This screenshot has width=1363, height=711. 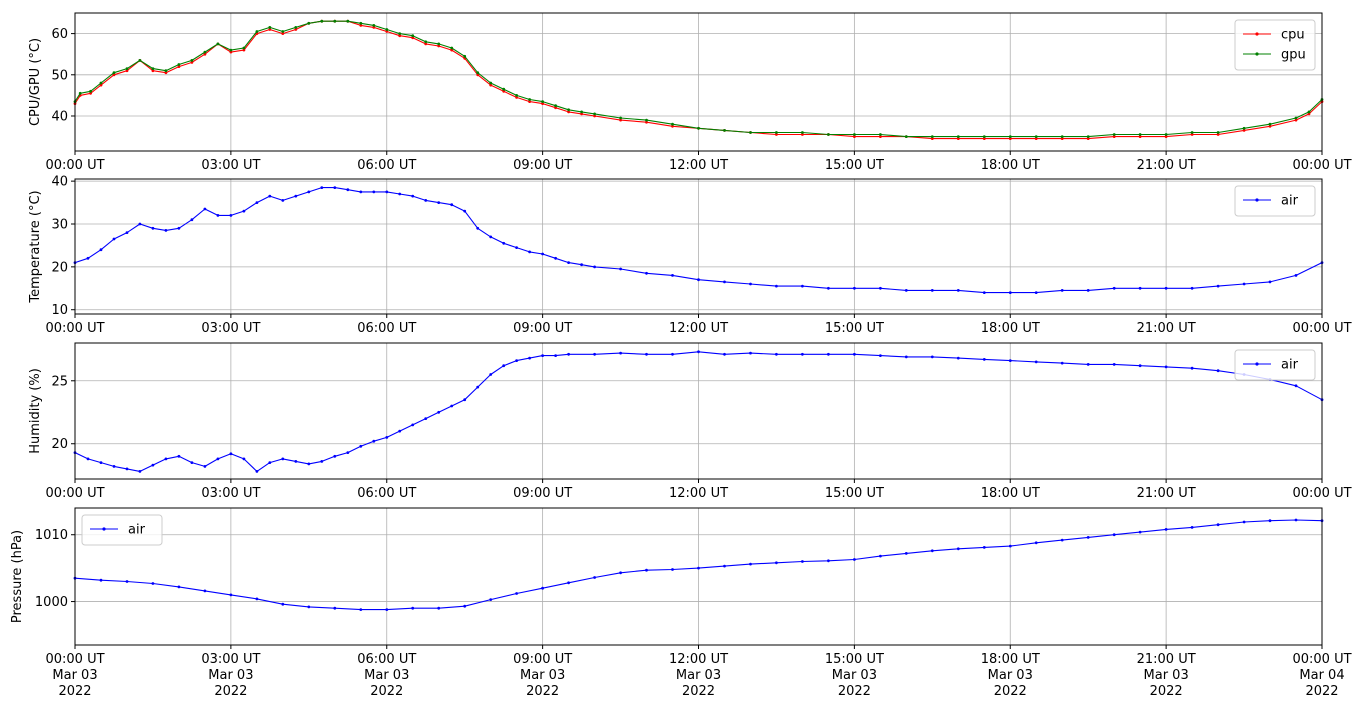 I want to click on y-tick-label: 50, so click(x=59, y=75).